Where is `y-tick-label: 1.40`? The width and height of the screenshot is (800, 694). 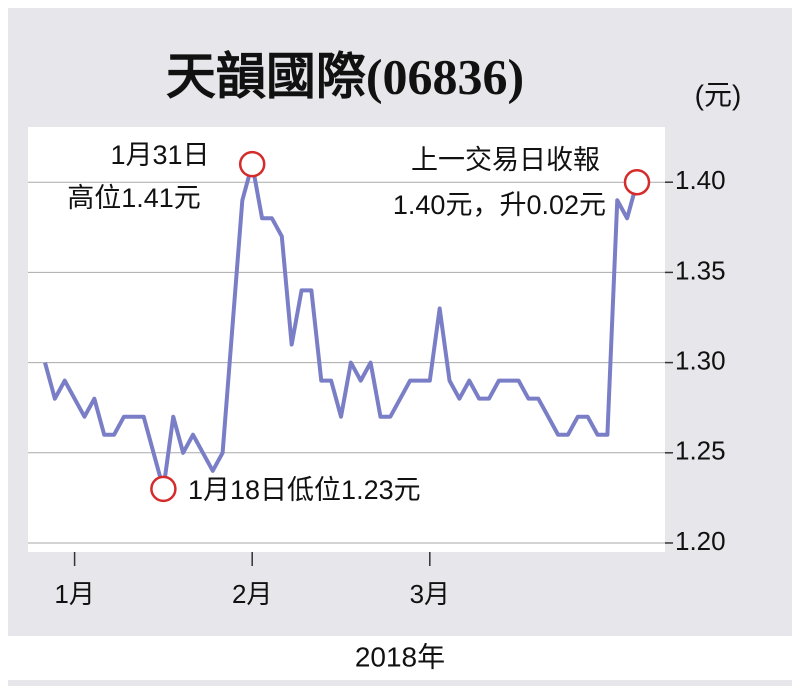
y-tick-label: 1.40 is located at coordinates (700, 180).